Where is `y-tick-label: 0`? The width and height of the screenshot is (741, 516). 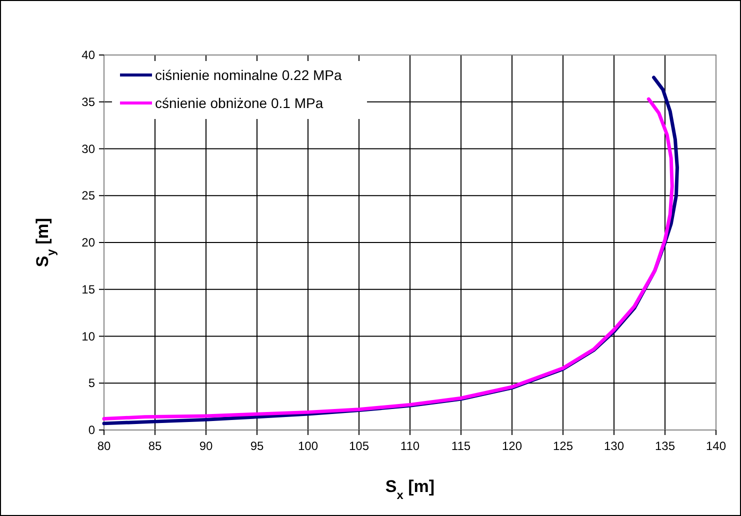
y-tick-label: 0 is located at coordinates (92, 430).